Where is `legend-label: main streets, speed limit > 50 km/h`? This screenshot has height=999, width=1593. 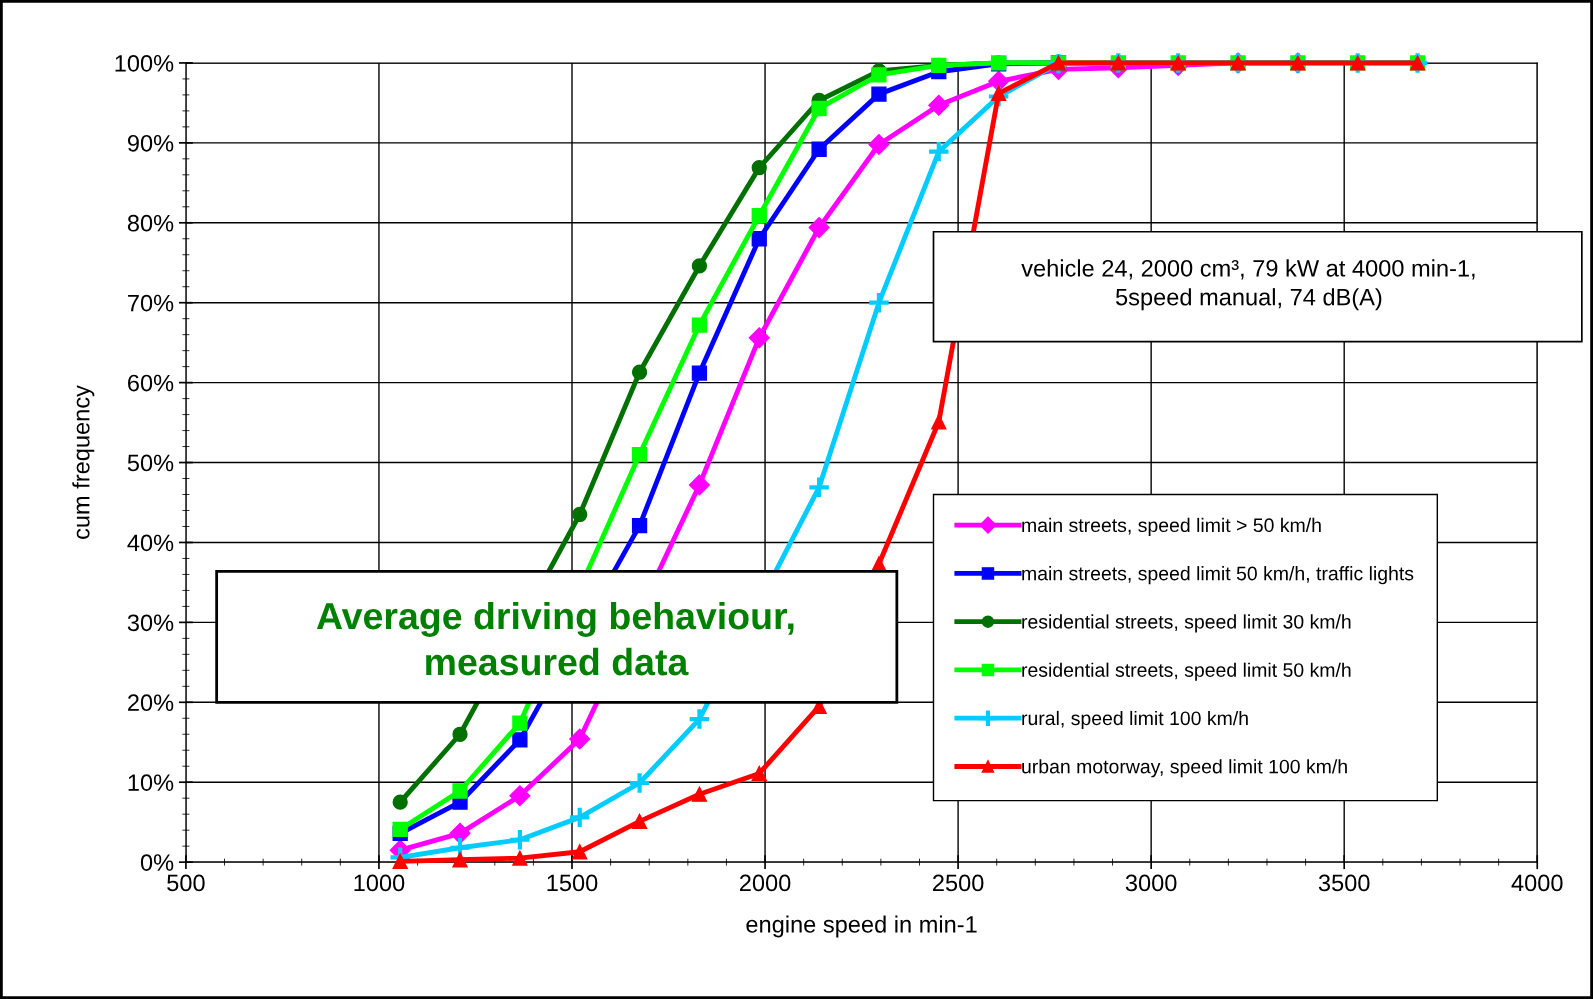
legend-label: main streets, speed limit > 50 km/h is located at coordinates (1171, 526).